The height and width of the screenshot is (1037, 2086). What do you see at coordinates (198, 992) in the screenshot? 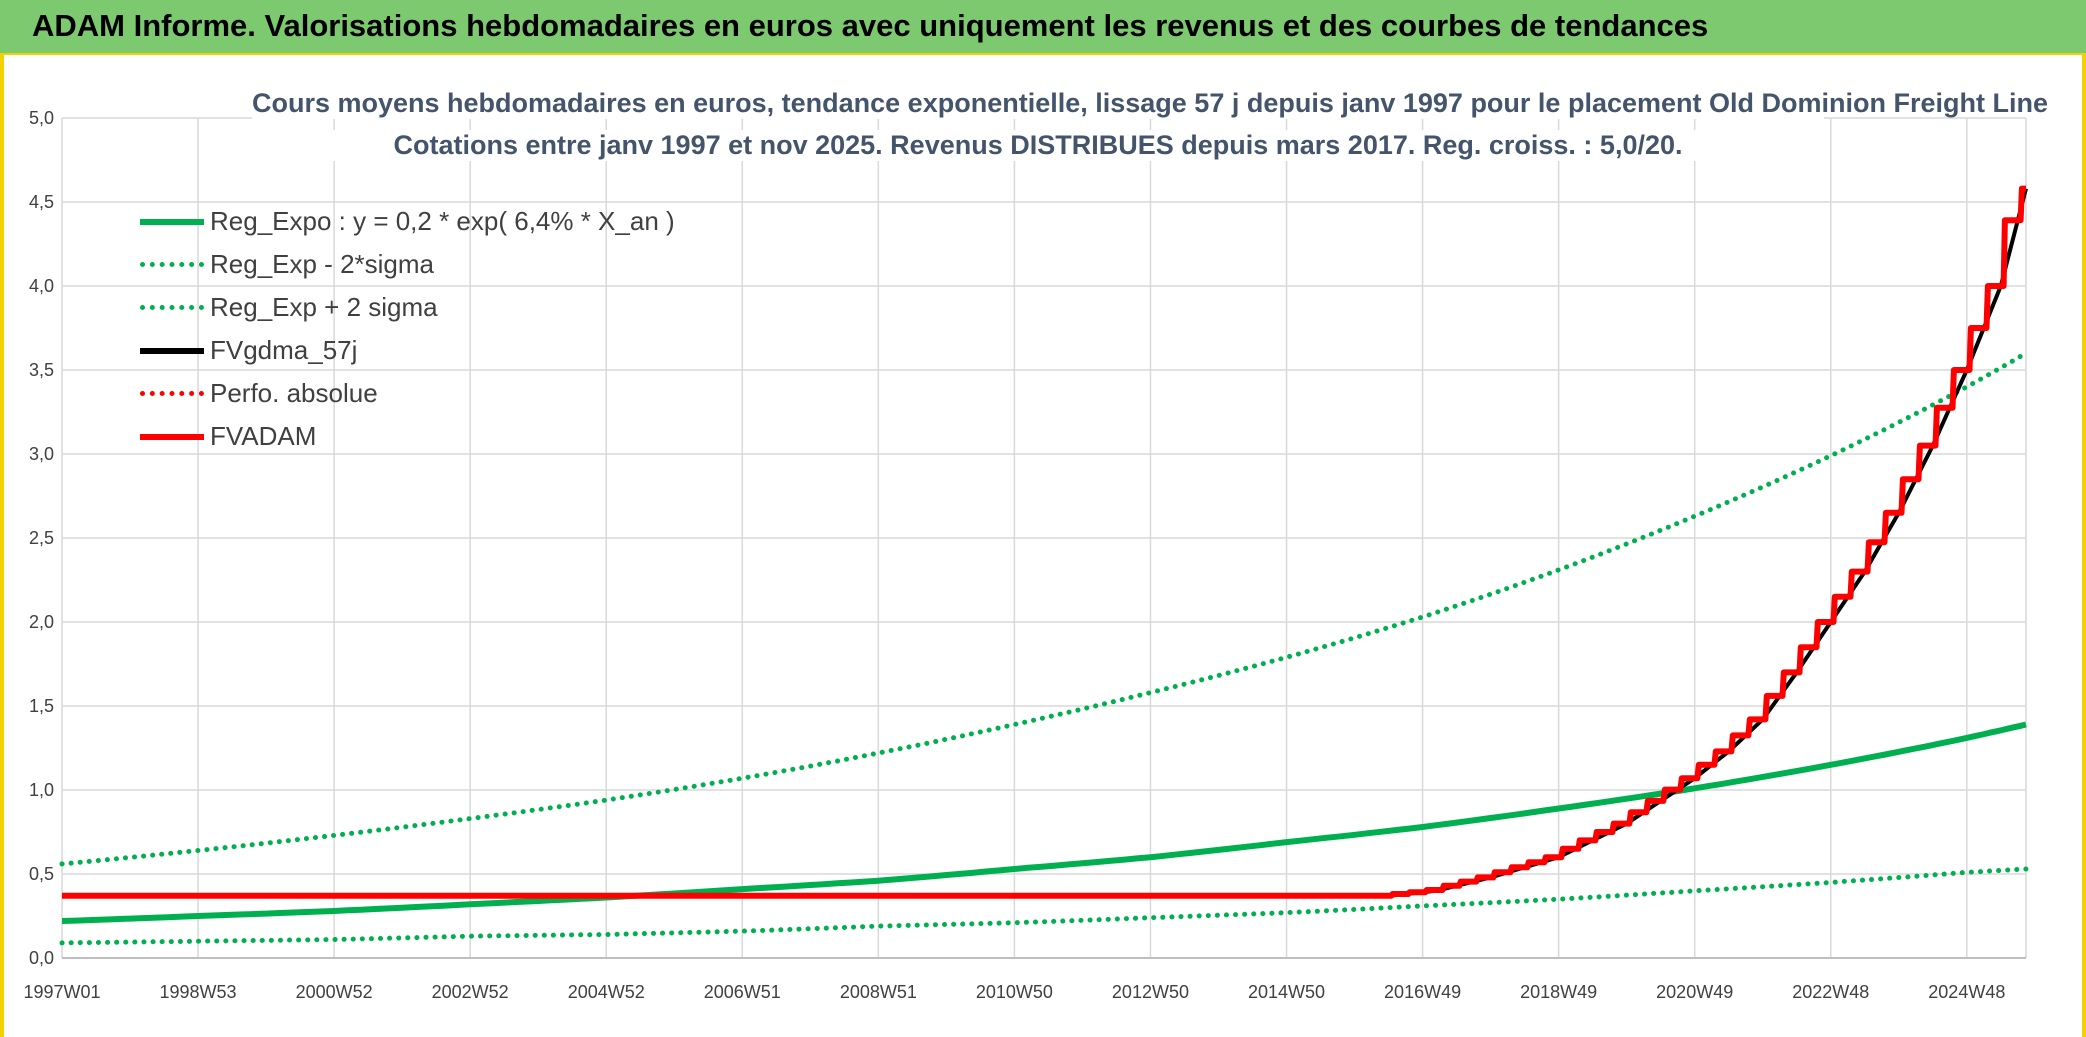
I see `x-tick-label: 1998W53` at bounding box center [198, 992].